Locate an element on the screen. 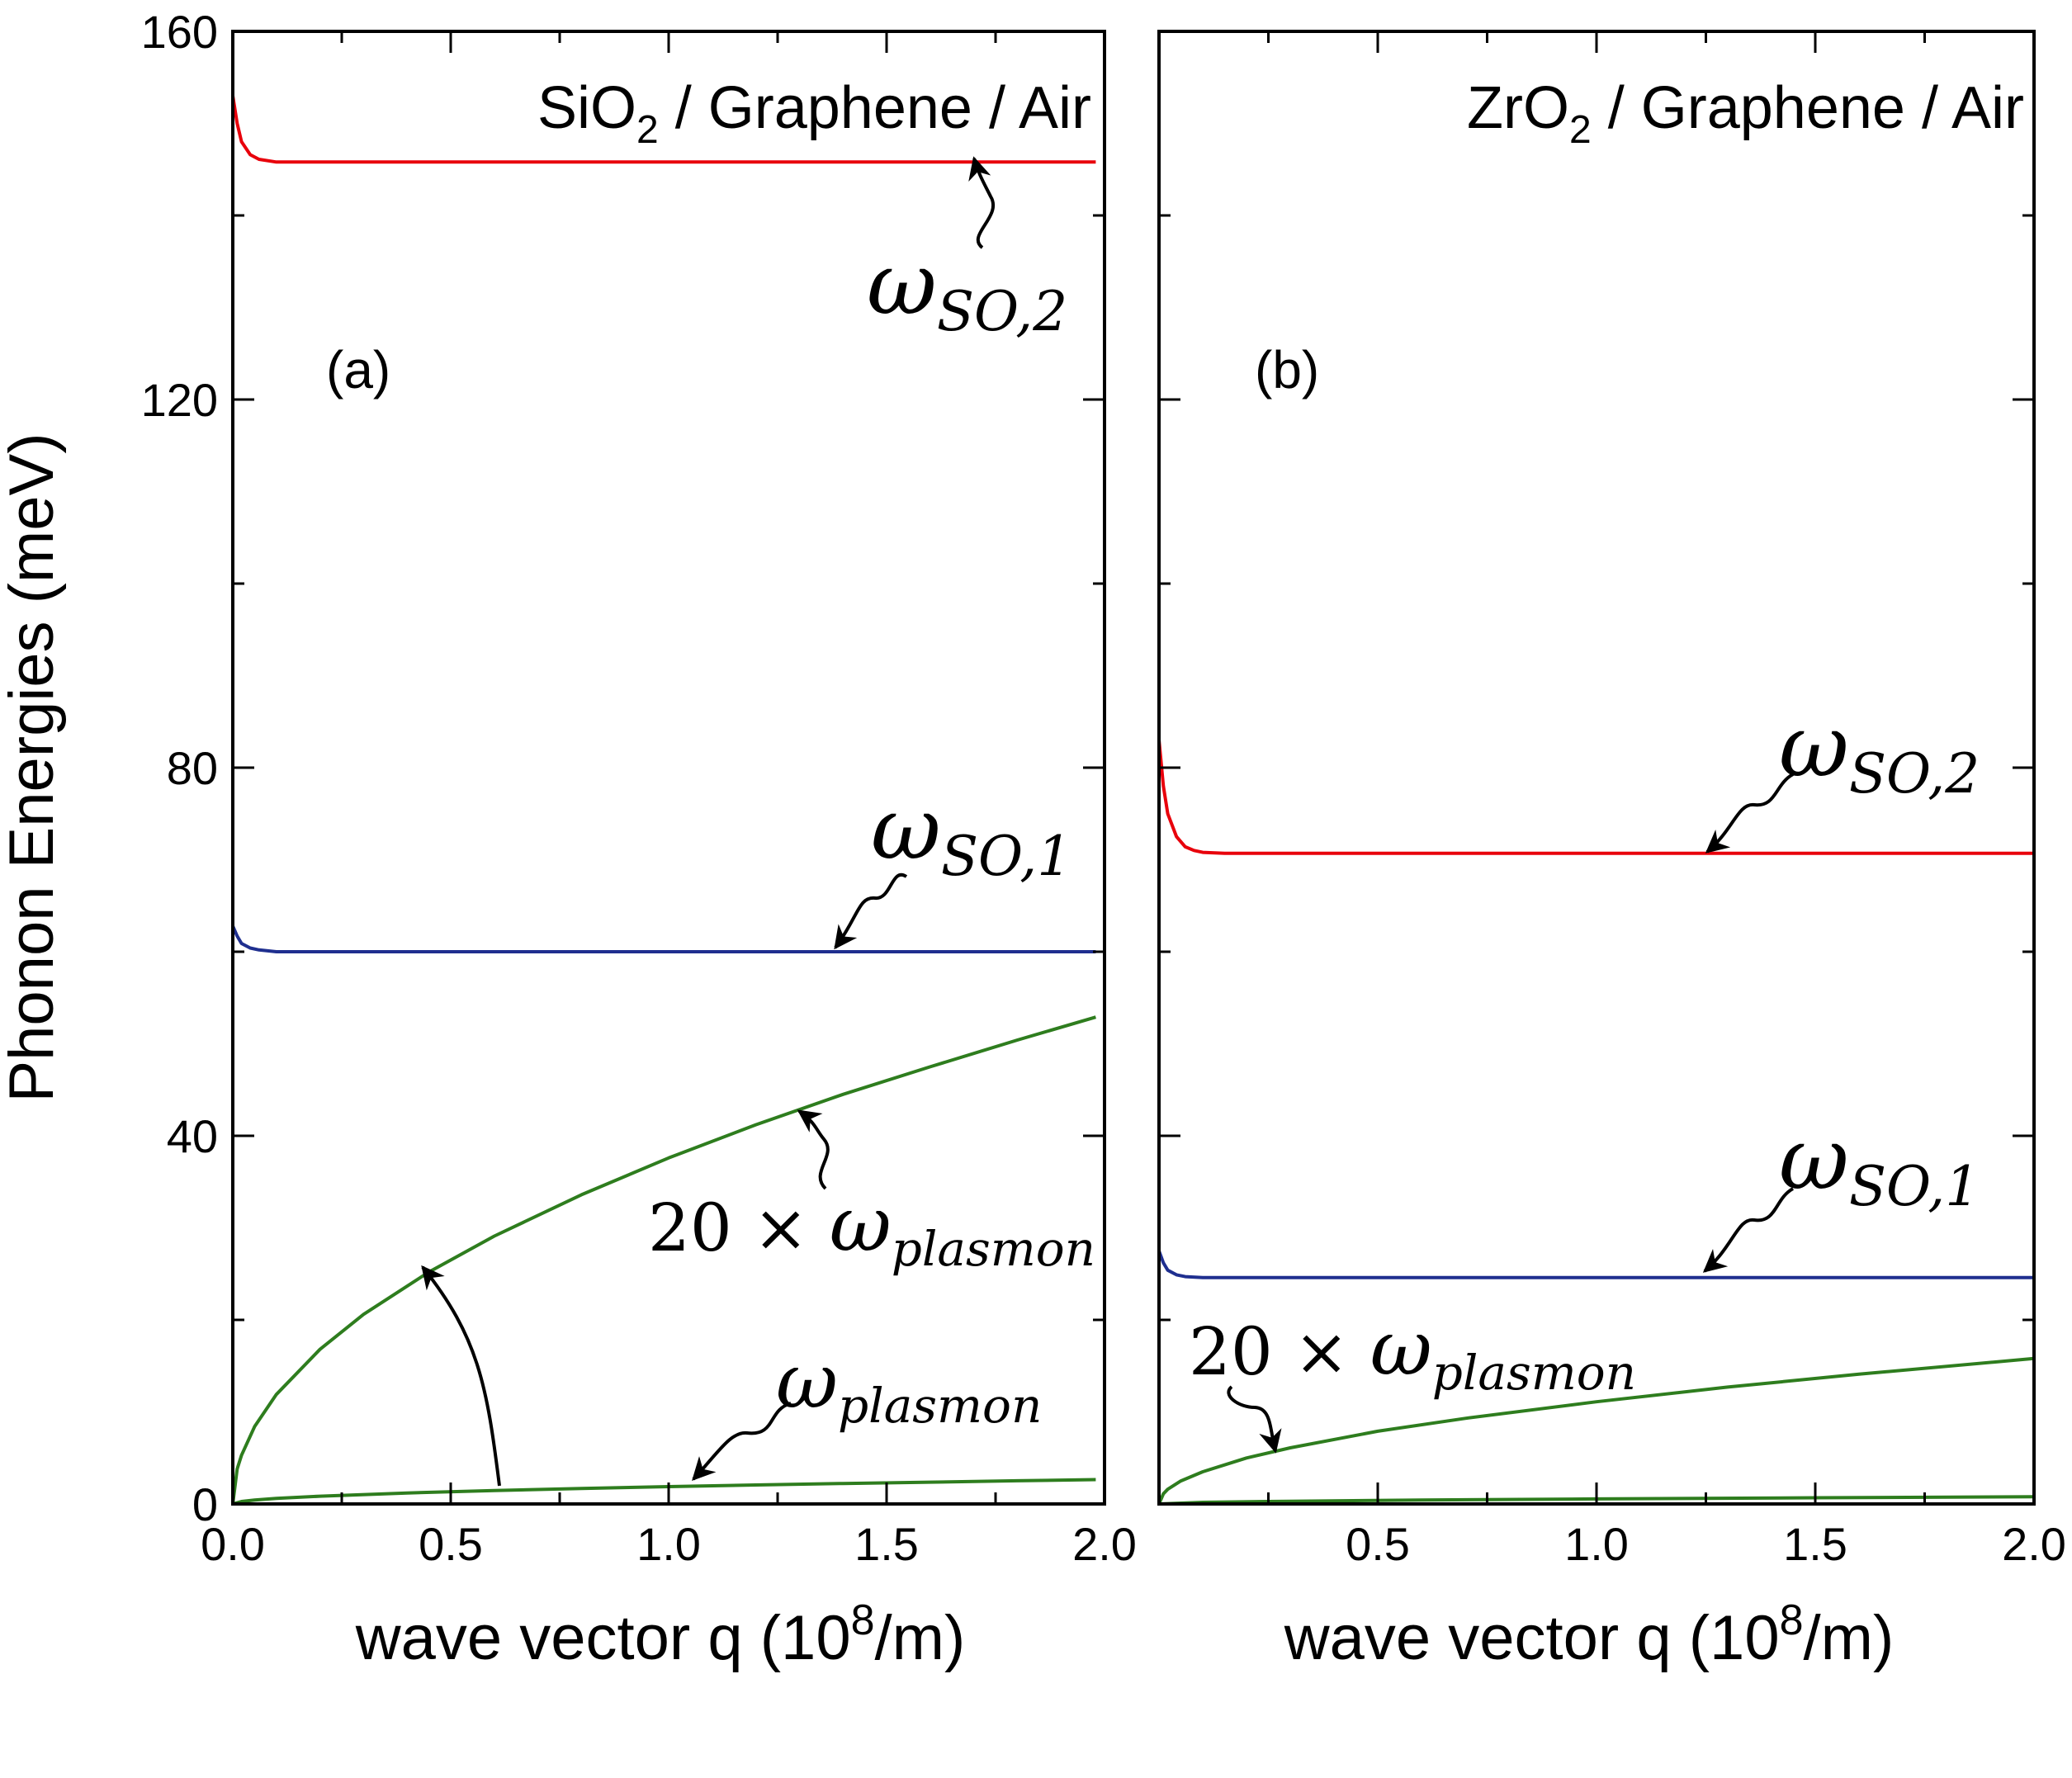 Image resolution: width=2072 pixels, height=1778 pixels. panel-a-arrow-20plasmon is located at coordinates (813, 1150).